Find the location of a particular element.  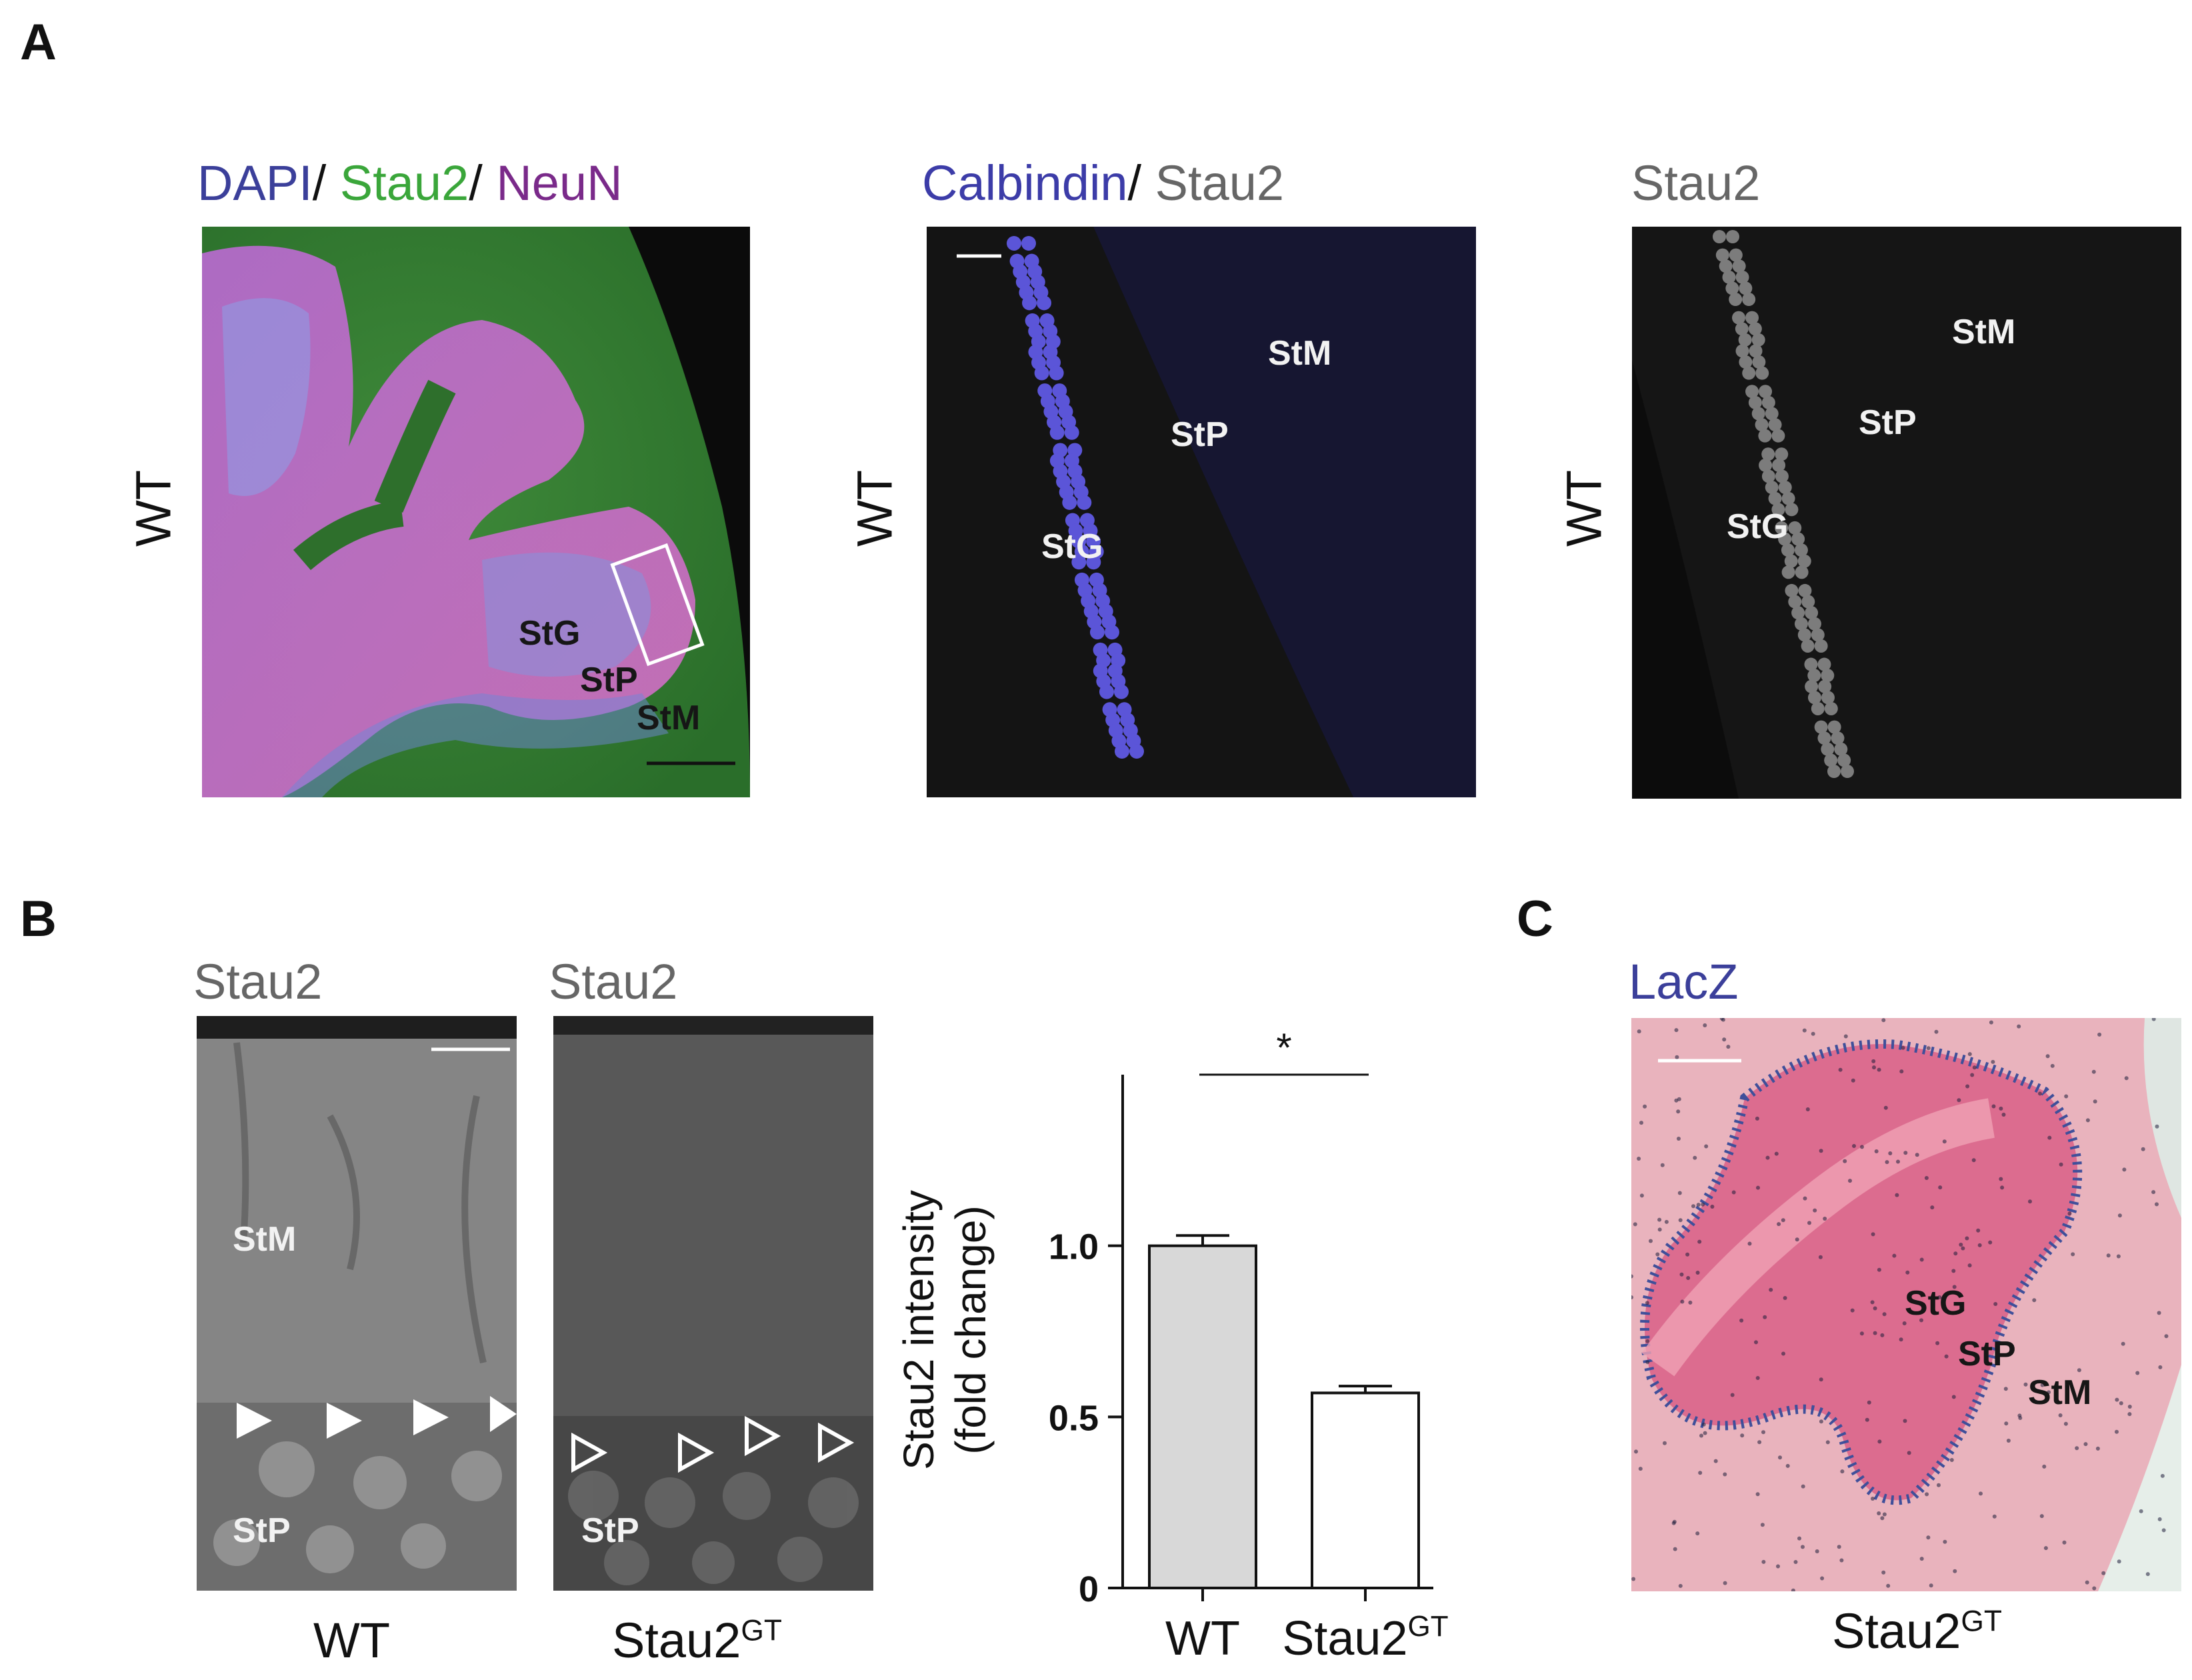

stain-label-c: LacZ is located at coordinates (1684, 981).